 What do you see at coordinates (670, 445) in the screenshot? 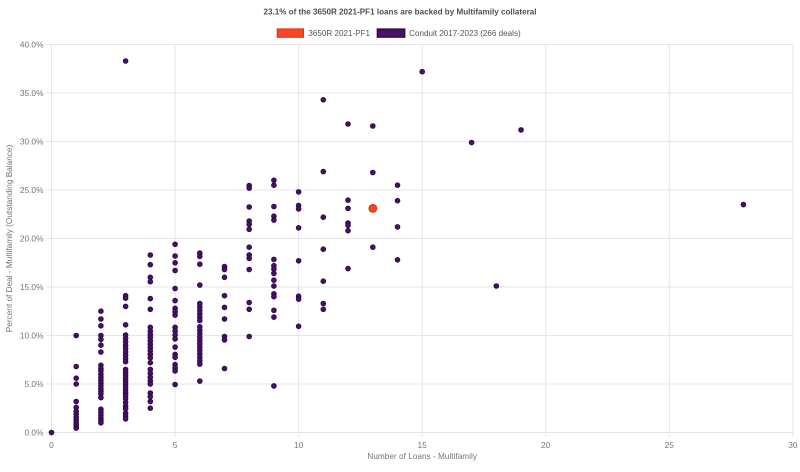
I see `svg-text: 25` at bounding box center [670, 445].